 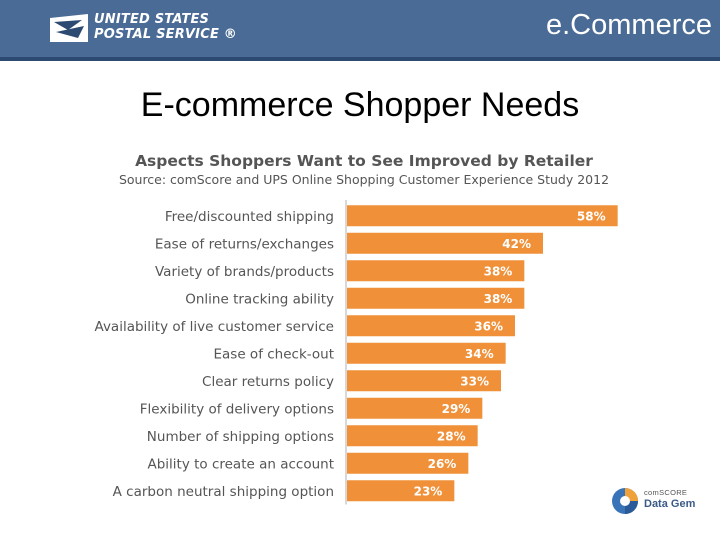 What do you see at coordinates (488, 326) in the screenshot?
I see `value-label: 36%` at bounding box center [488, 326].